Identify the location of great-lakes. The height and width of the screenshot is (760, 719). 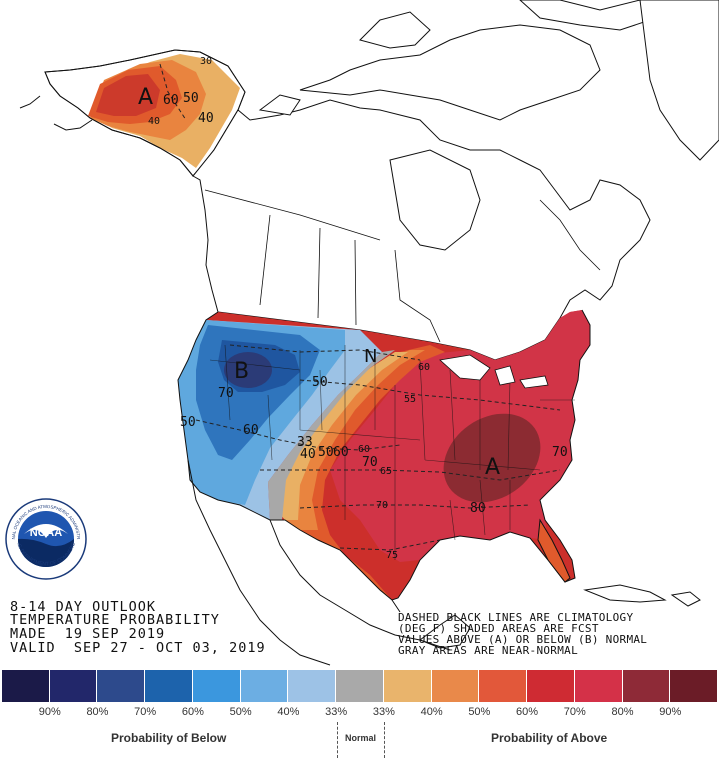
(494, 371).